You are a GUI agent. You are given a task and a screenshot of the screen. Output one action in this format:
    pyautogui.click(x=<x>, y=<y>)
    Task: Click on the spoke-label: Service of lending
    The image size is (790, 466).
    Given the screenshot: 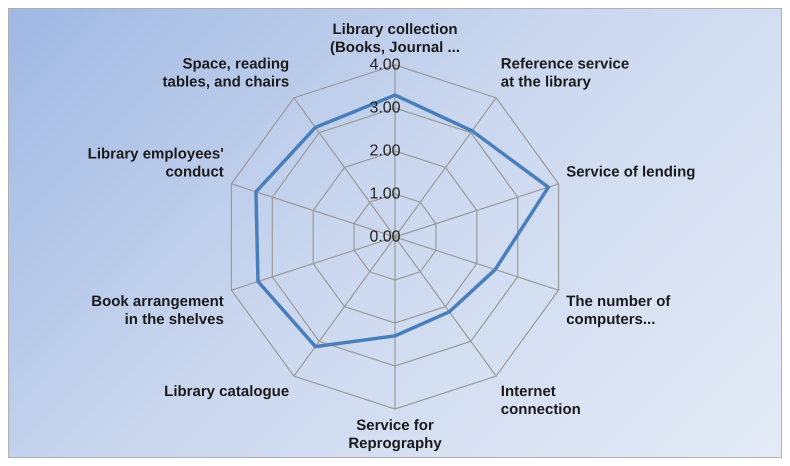 What is the action you would take?
    pyautogui.click(x=631, y=172)
    